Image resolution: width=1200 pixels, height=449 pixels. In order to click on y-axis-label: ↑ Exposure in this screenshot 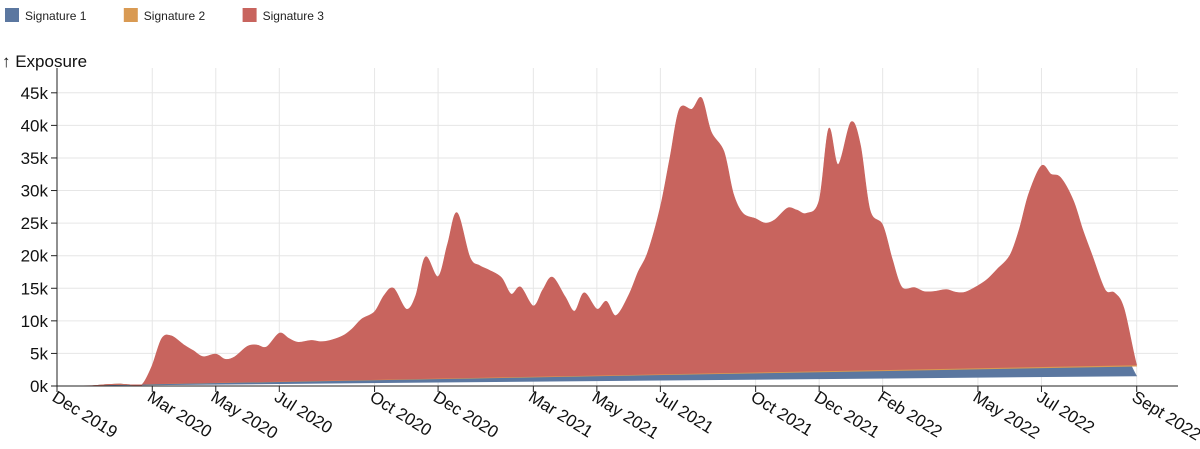, I will do `click(44, 61)`.